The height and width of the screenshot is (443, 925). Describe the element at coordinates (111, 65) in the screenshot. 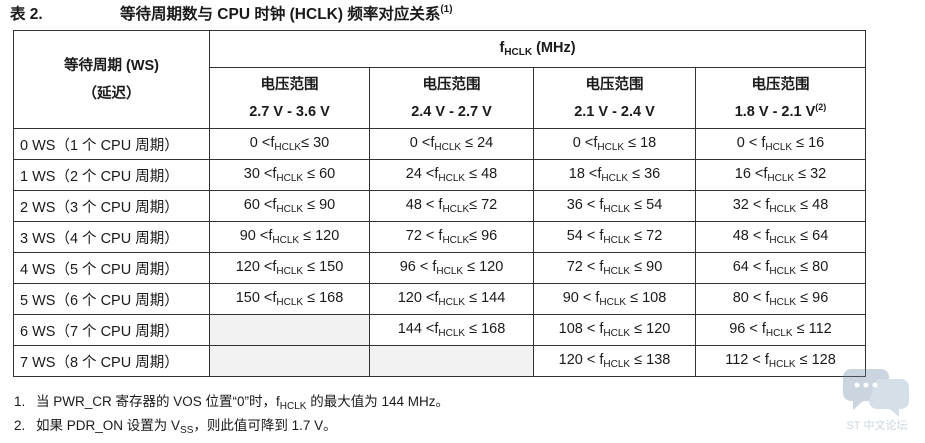

I see `ws-header-line1: 等待周期 (WS)` at that location.